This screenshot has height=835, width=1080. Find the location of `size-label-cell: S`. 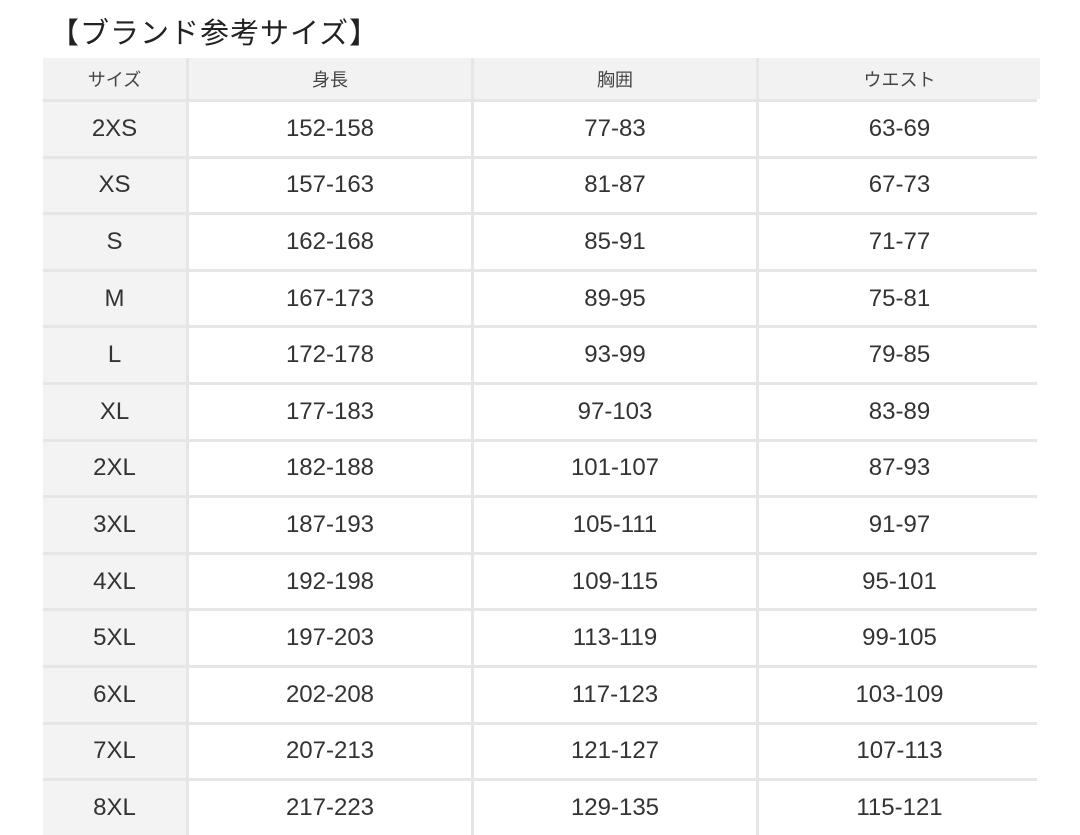

size-label-cell: S is located at coordinates (114, 242).